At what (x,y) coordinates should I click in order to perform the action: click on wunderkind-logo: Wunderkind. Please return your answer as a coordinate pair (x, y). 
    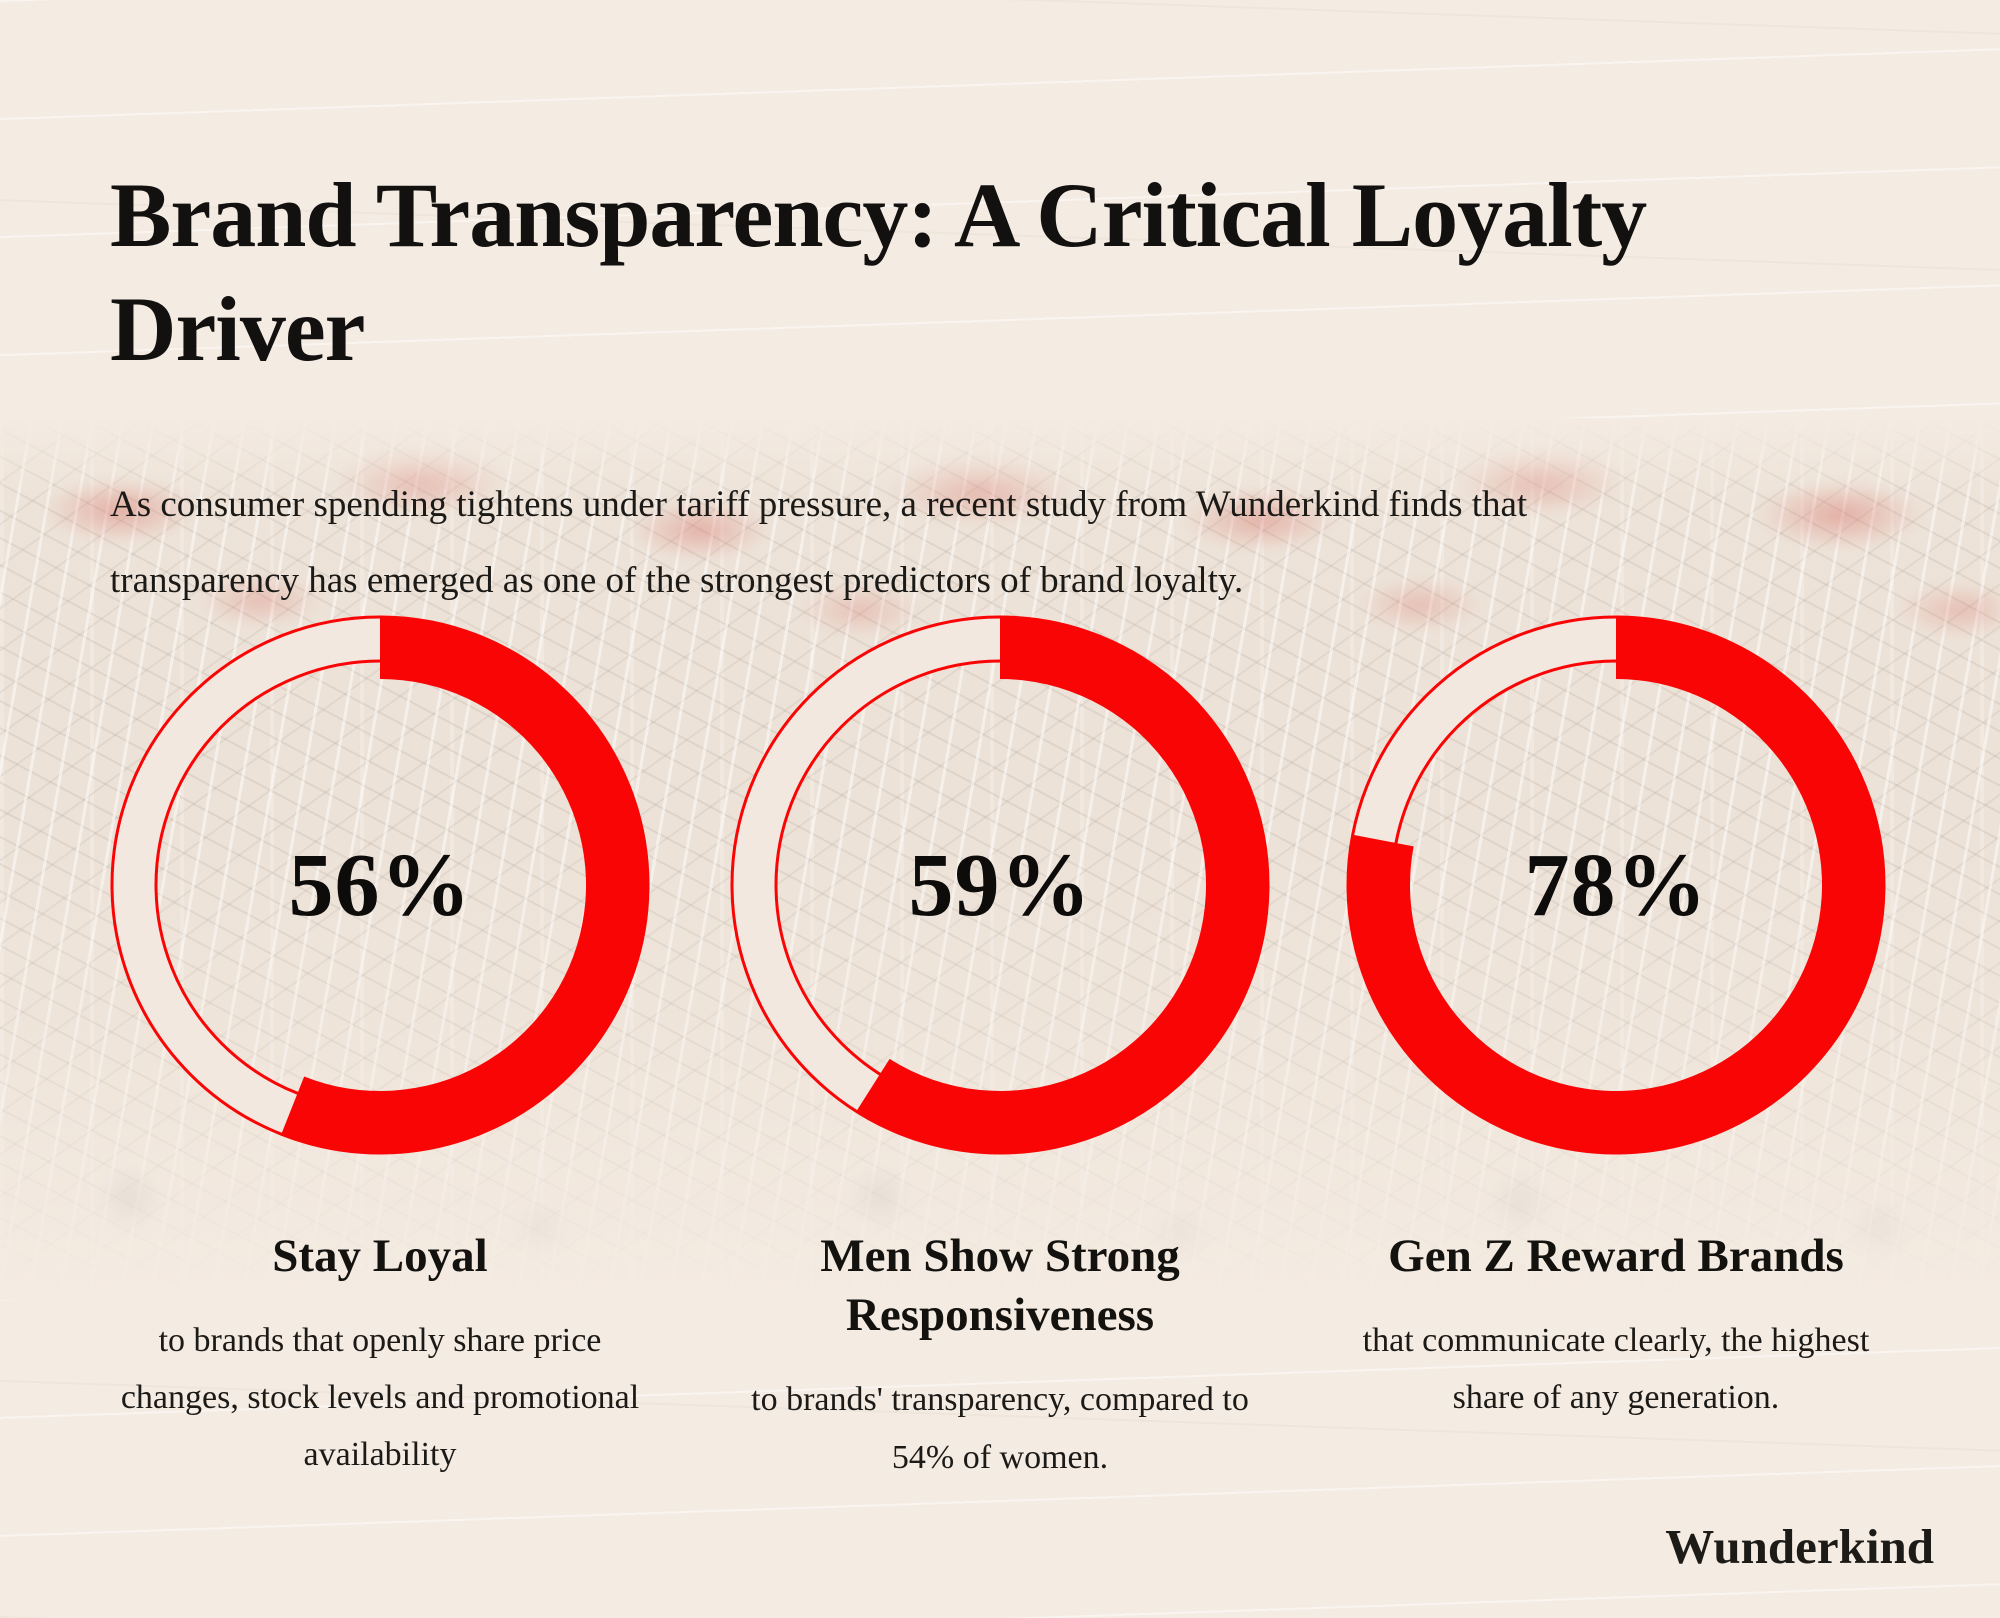
    Looking at the image, I should click on (1799, 1546).